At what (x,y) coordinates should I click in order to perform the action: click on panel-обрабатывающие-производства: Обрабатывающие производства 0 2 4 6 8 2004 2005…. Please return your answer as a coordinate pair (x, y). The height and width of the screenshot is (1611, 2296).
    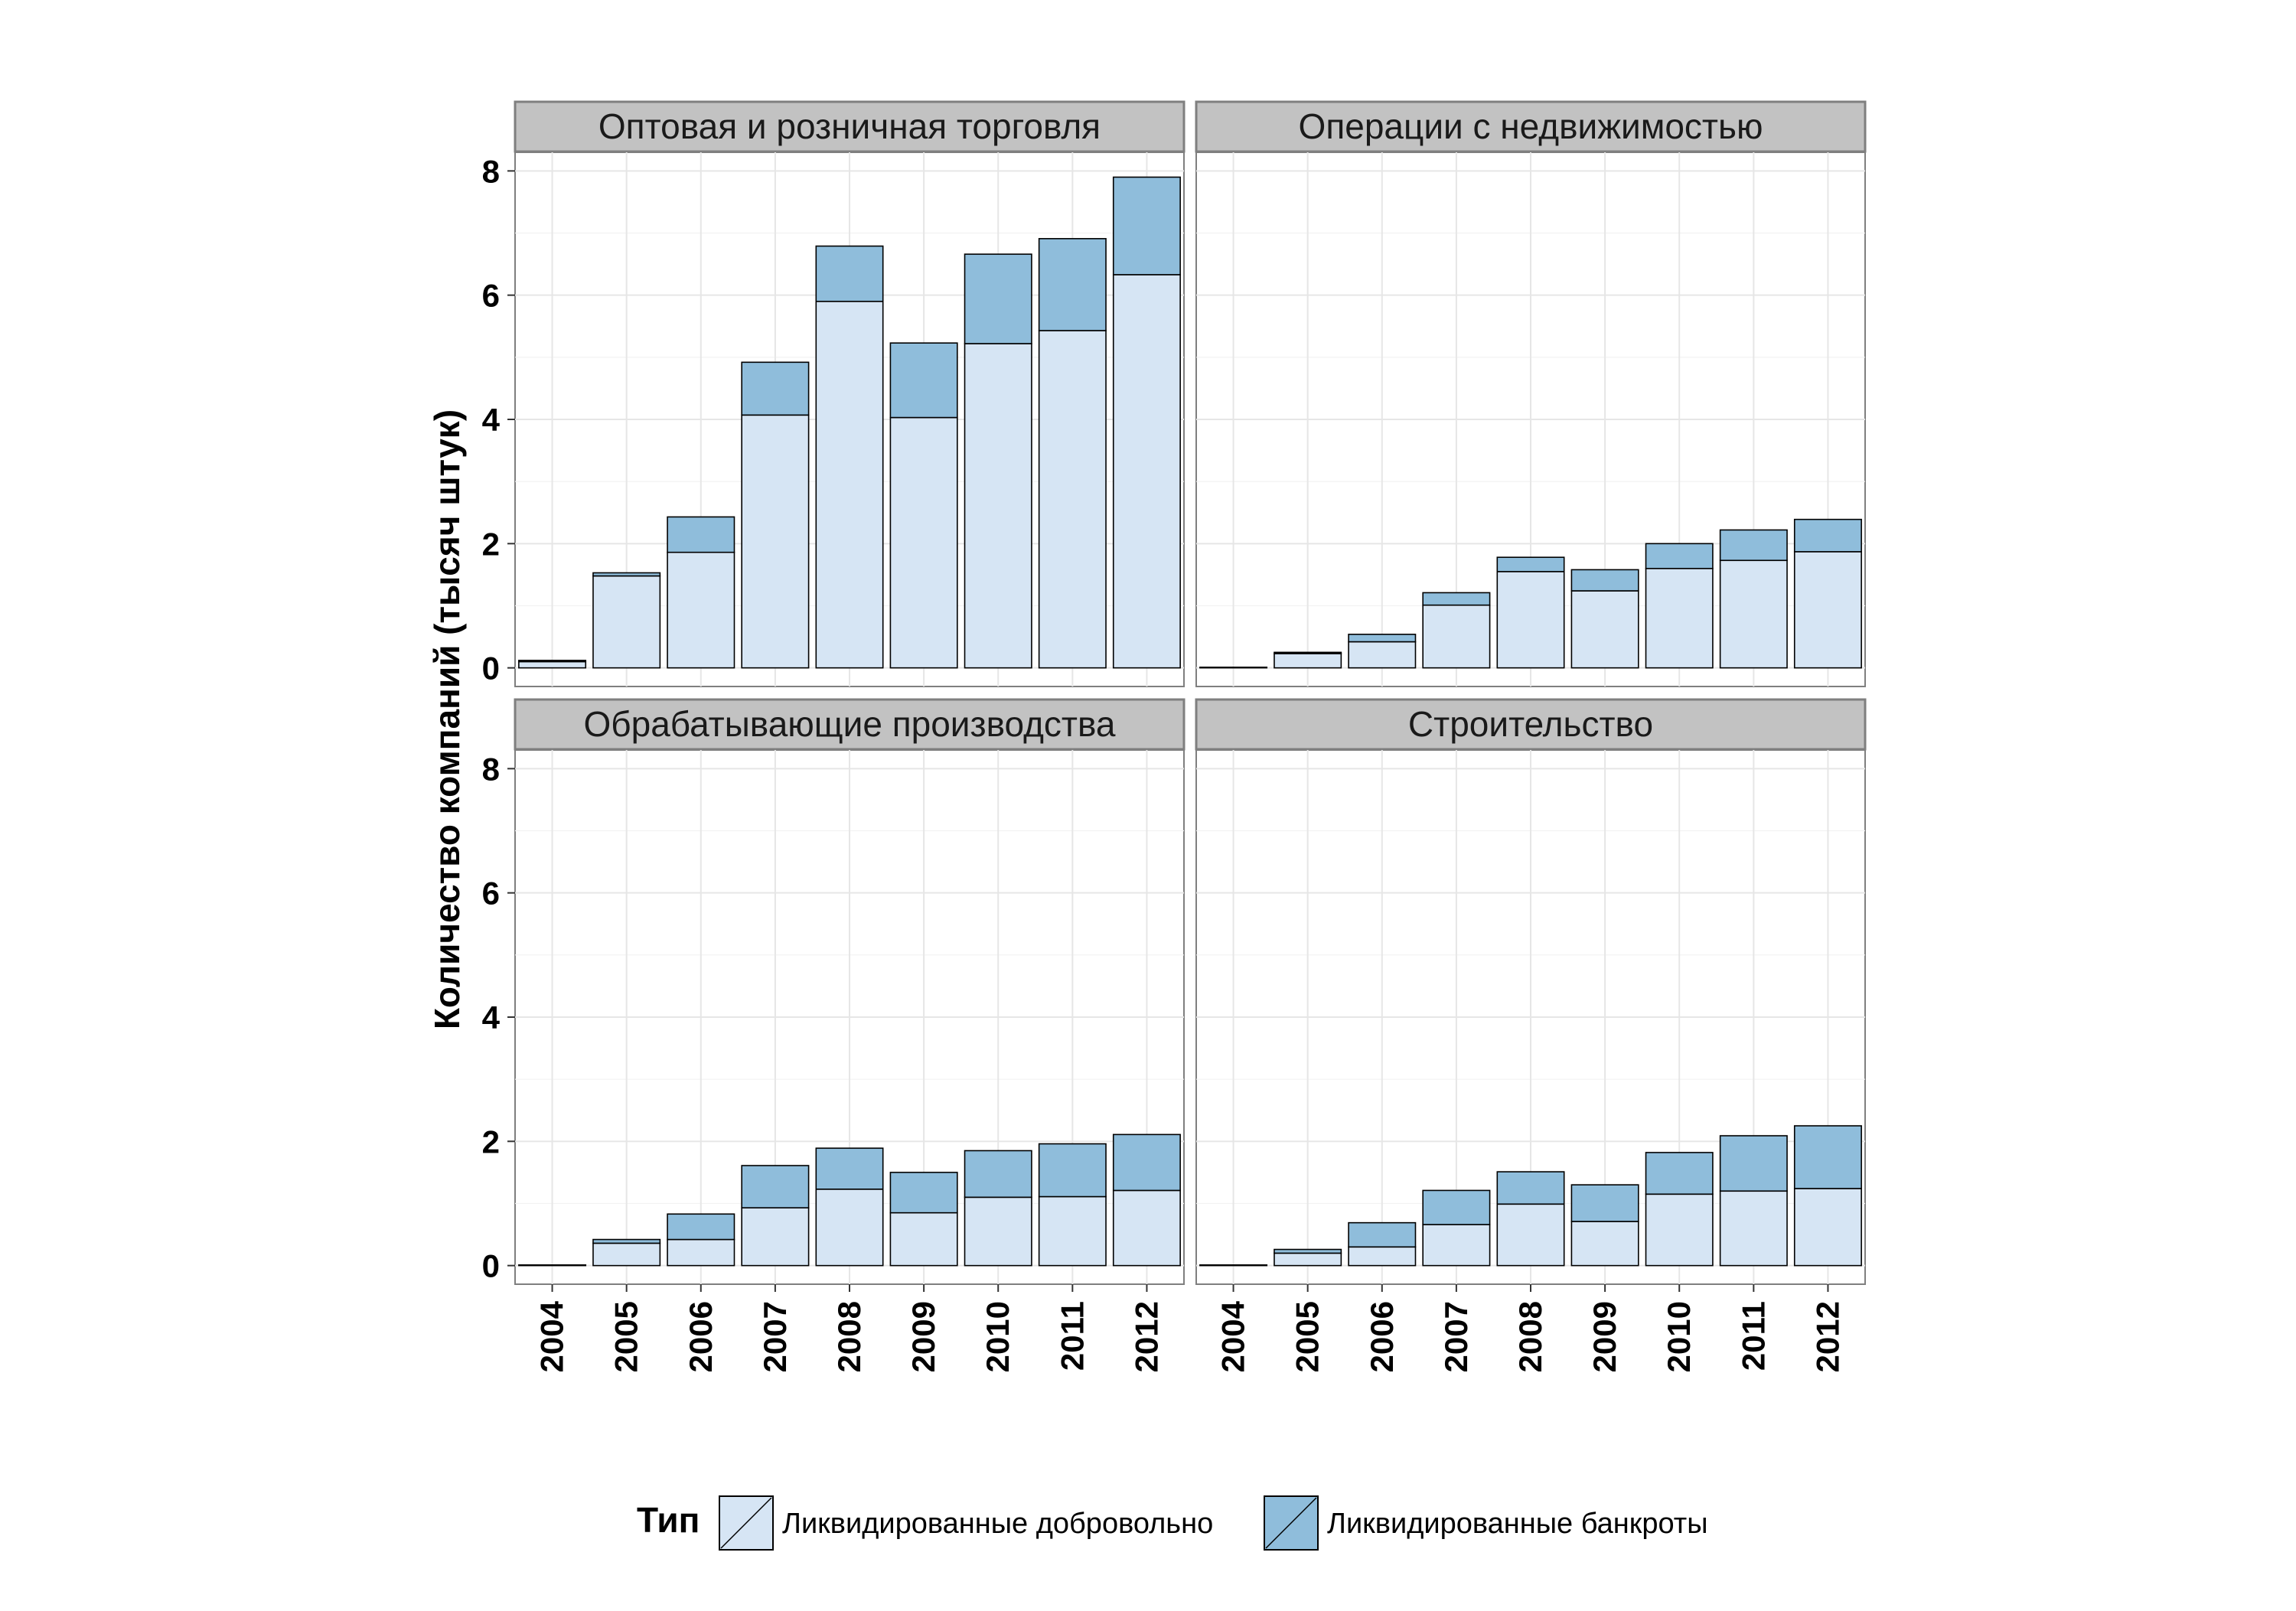
    Looking at the image, I should click on (834, 1035).